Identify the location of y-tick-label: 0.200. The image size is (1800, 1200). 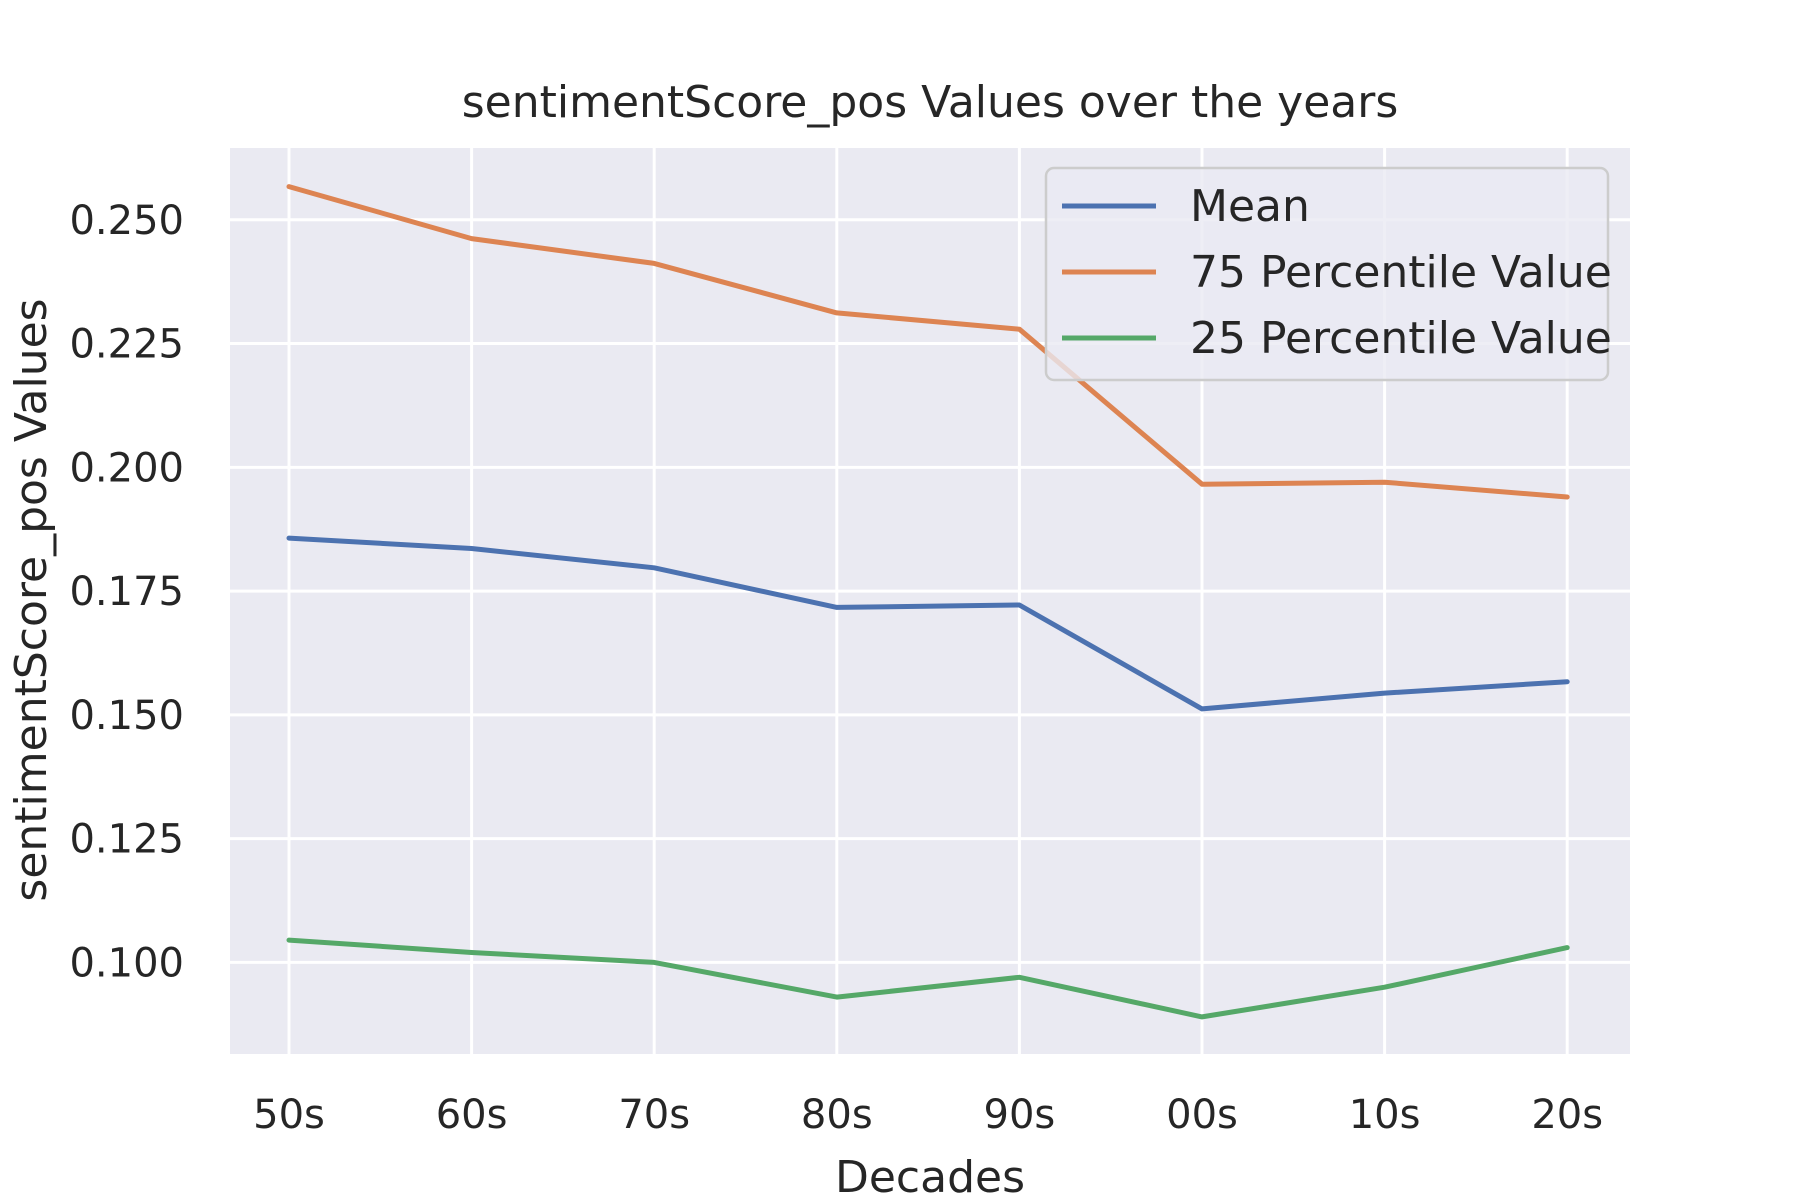
(126, 468).